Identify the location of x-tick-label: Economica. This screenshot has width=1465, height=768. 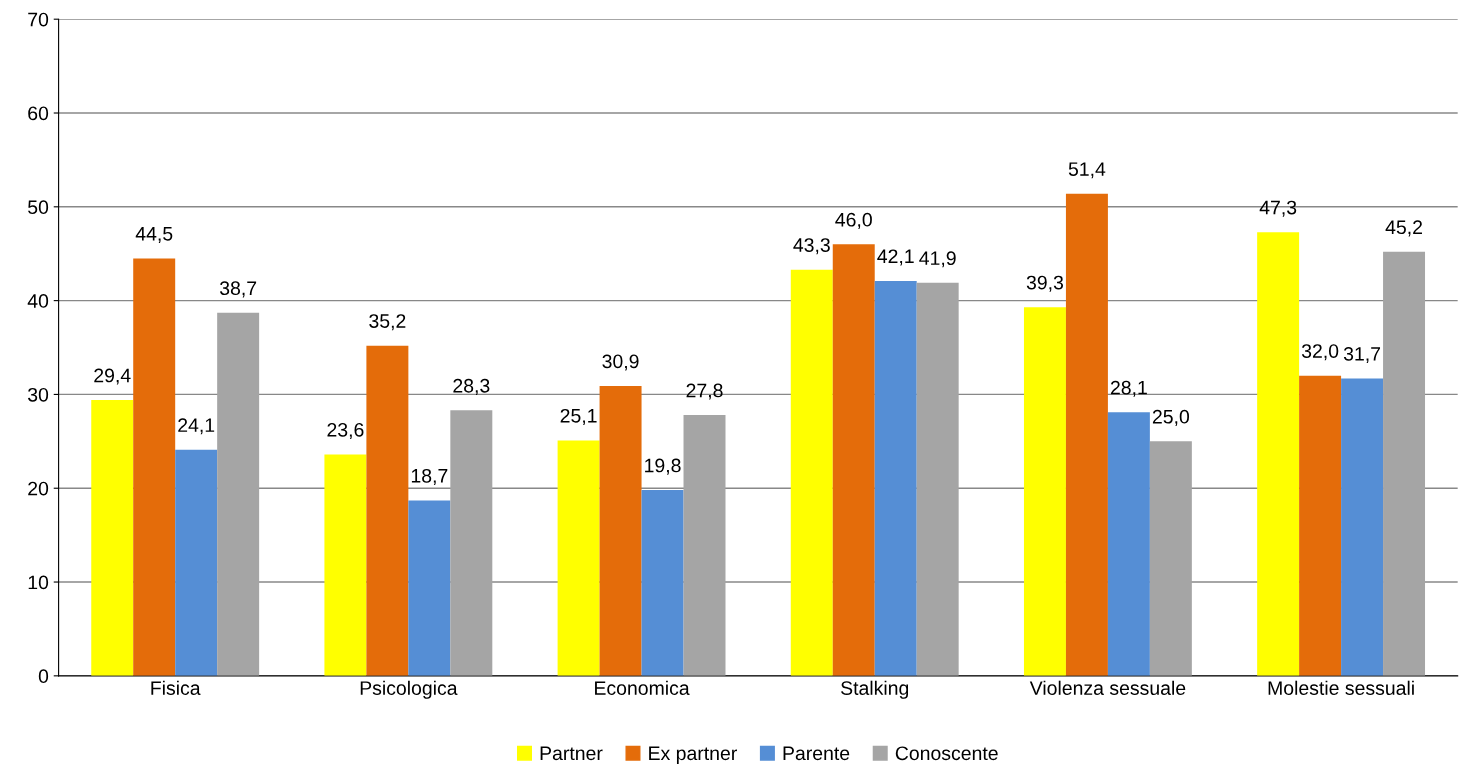
(642, 687).